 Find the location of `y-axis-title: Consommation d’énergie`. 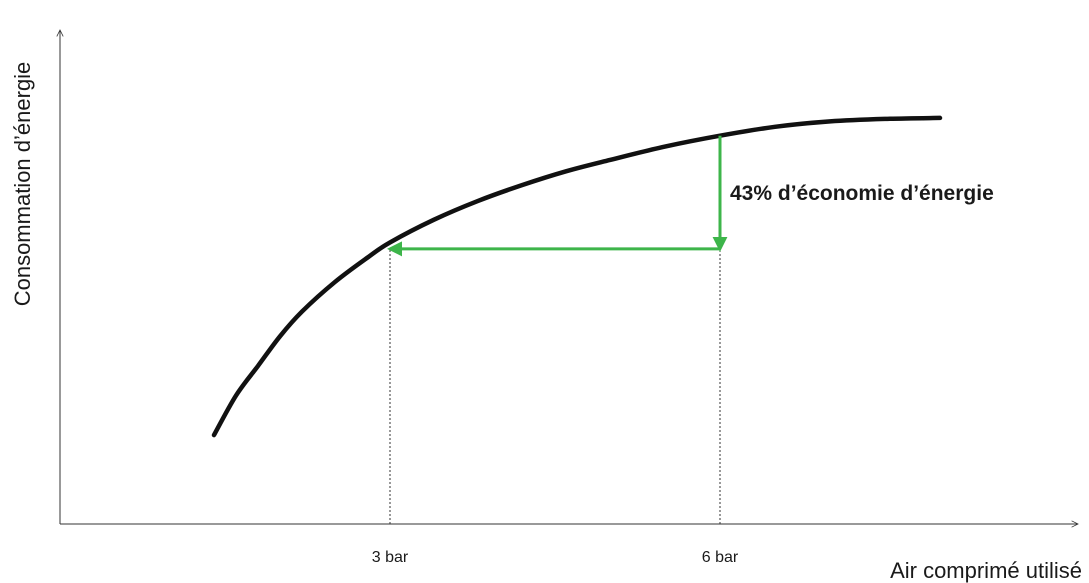

y-axis-title: Consommation d’énergie is located at coordinates (22, 184).